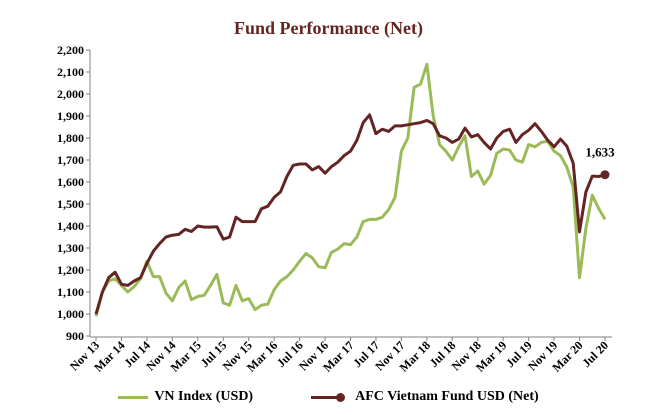  Describe the element at coordinates (204, 396) in the screenshot. I see `legend-label-vn-index: VN Index (USD)` at that location.